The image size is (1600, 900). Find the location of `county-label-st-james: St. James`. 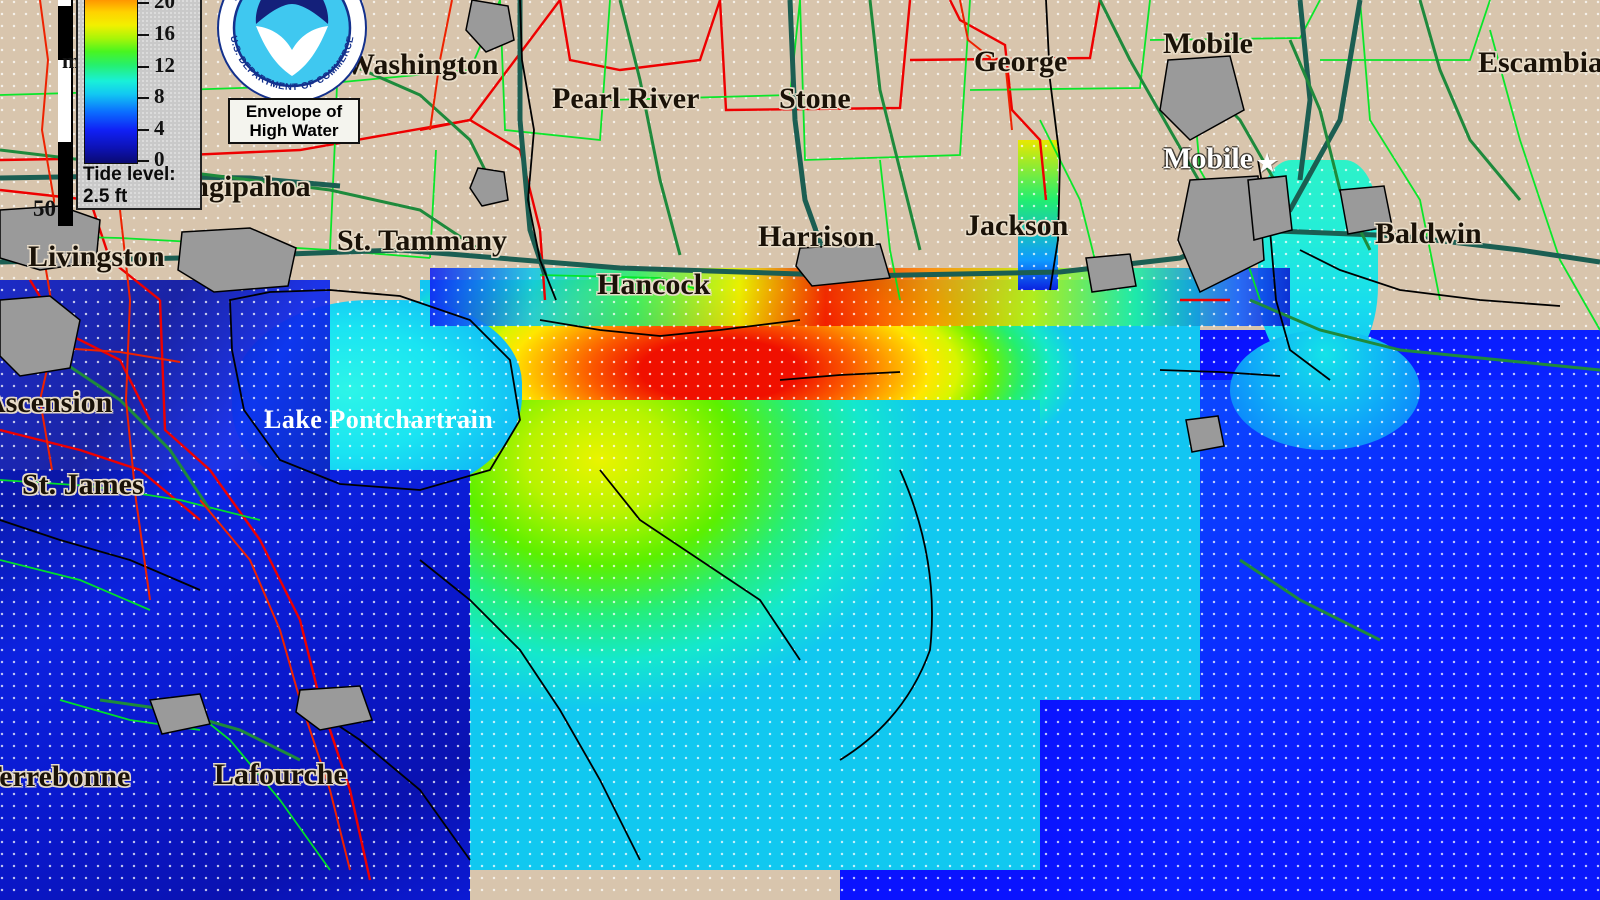

county-label-st-james: St. James is located at coordinates (83, 484).